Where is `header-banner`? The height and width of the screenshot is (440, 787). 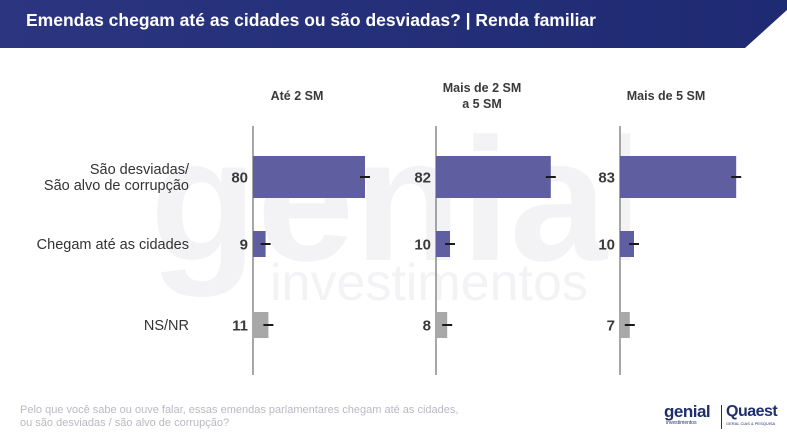
header-banner is located at coordinates (393, 24).